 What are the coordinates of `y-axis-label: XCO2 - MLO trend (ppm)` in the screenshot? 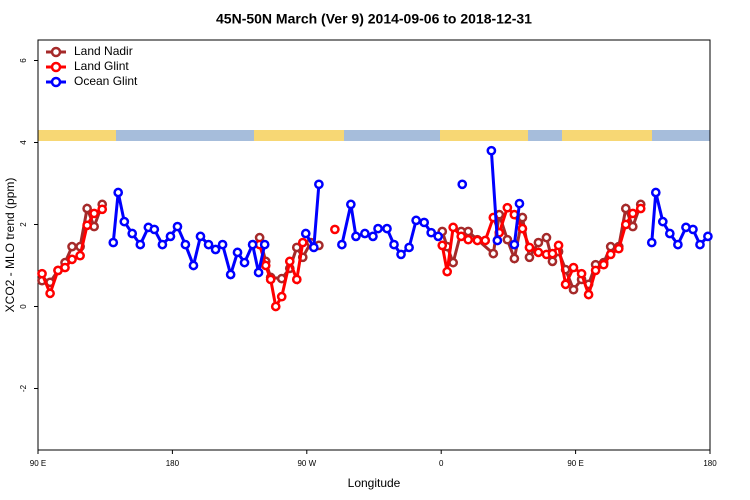 It's located at (10, 245).